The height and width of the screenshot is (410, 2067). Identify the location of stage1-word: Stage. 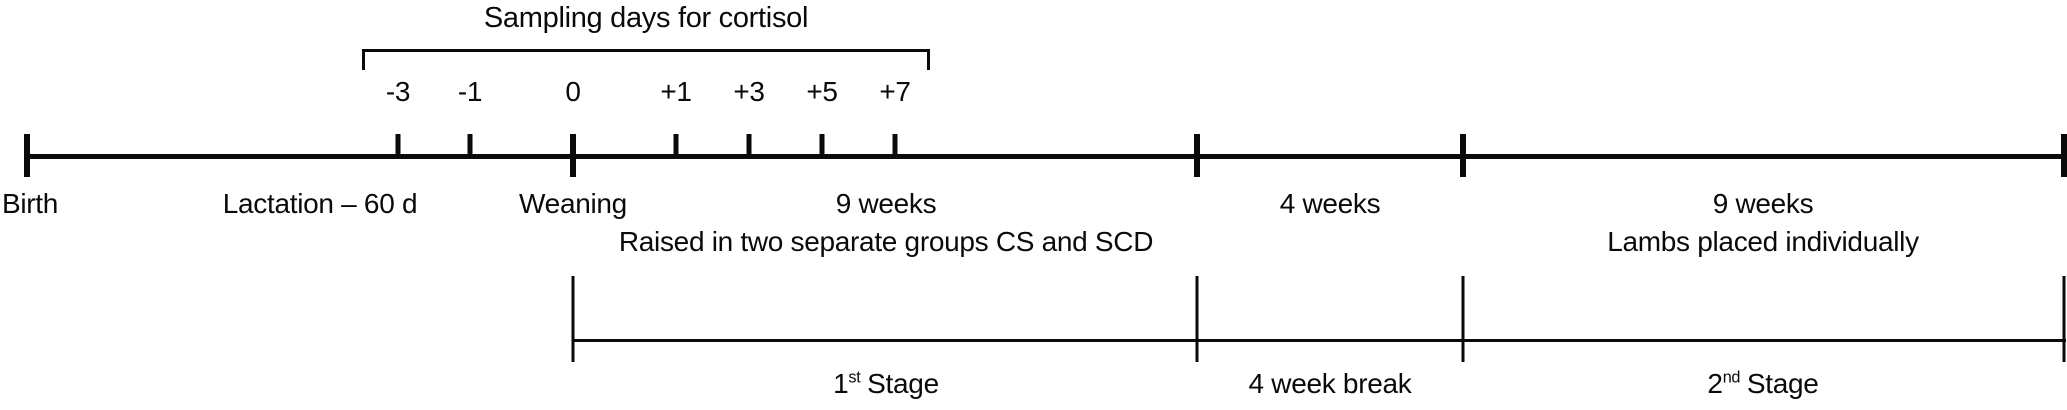
(903, 383).